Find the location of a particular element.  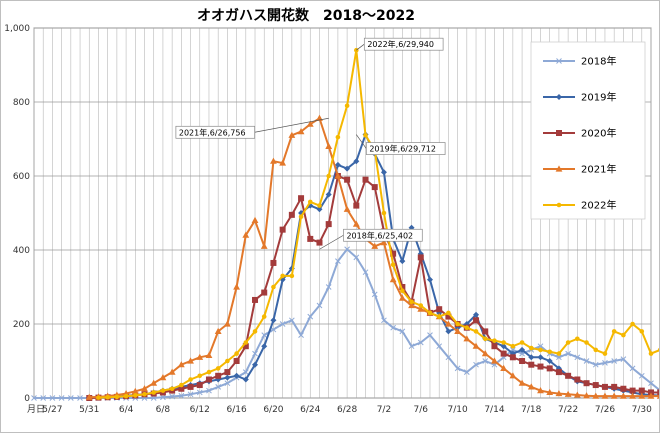

y-tick-label: 600 is located at coordinates (21, 177).